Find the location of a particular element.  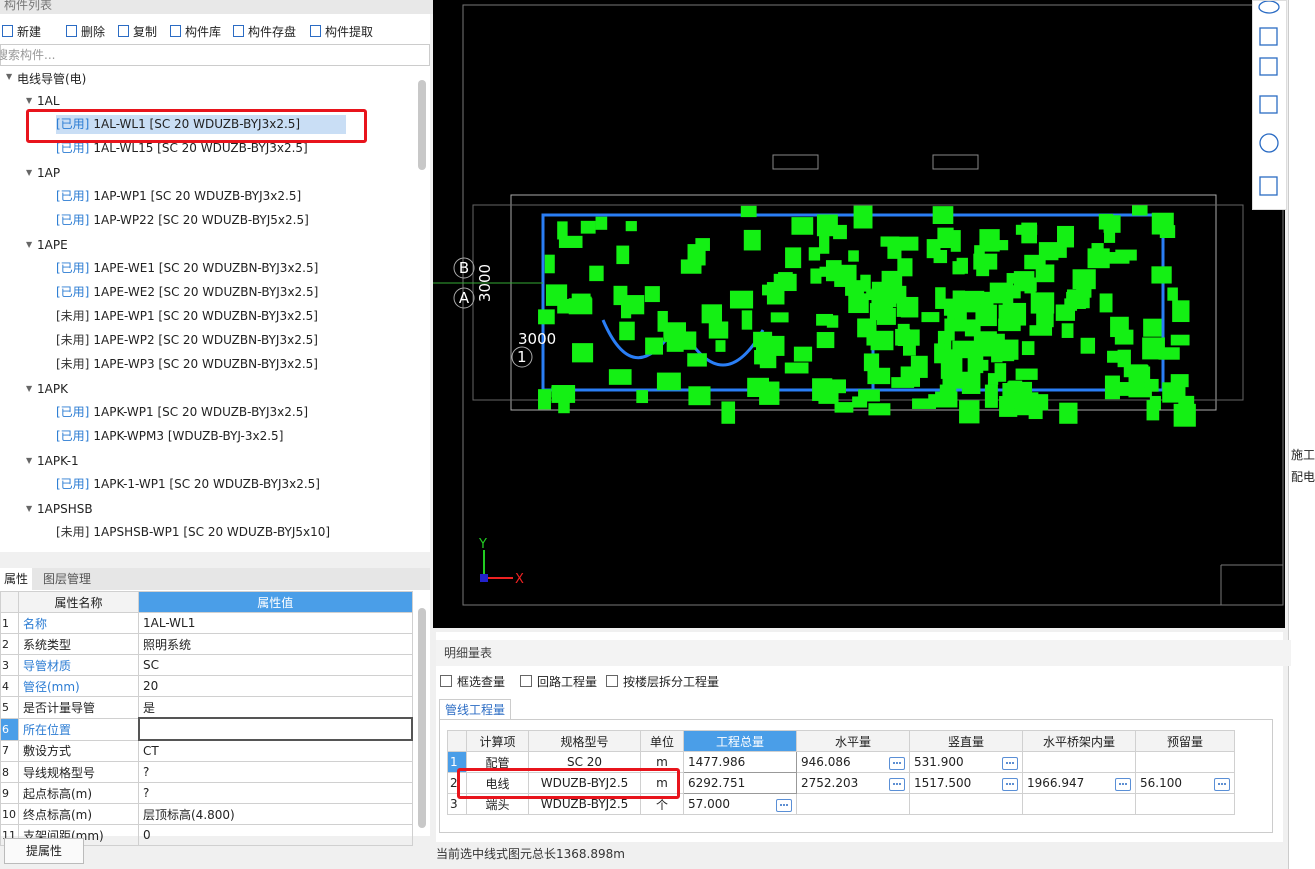

property-value: 照明系统 is located at coordinates (275, 644).